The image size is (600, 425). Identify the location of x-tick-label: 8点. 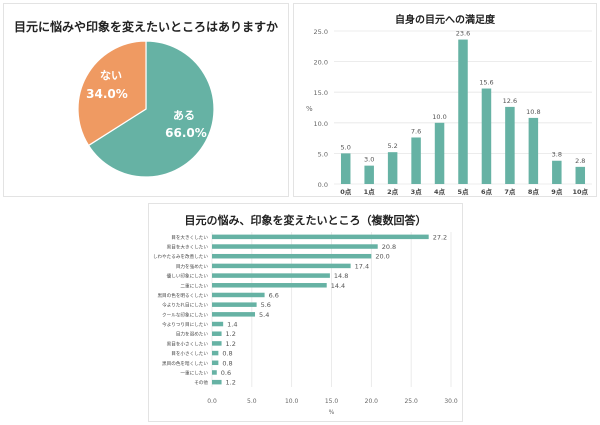
(534, 191).